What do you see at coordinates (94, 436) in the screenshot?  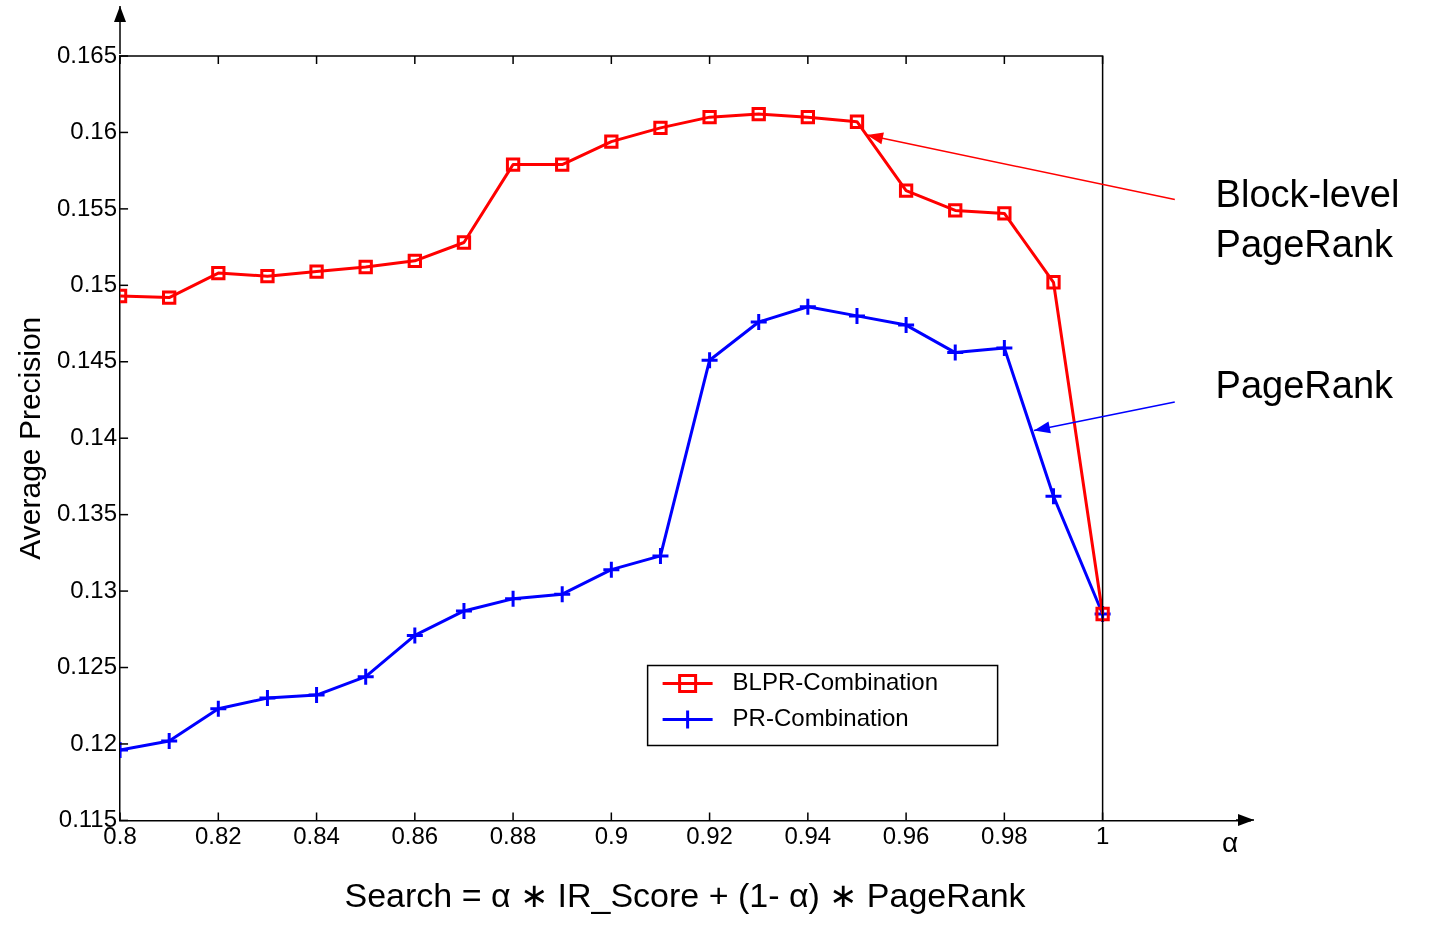 I see `y-tick-label: 0.14` at bounding box center [94, 436].